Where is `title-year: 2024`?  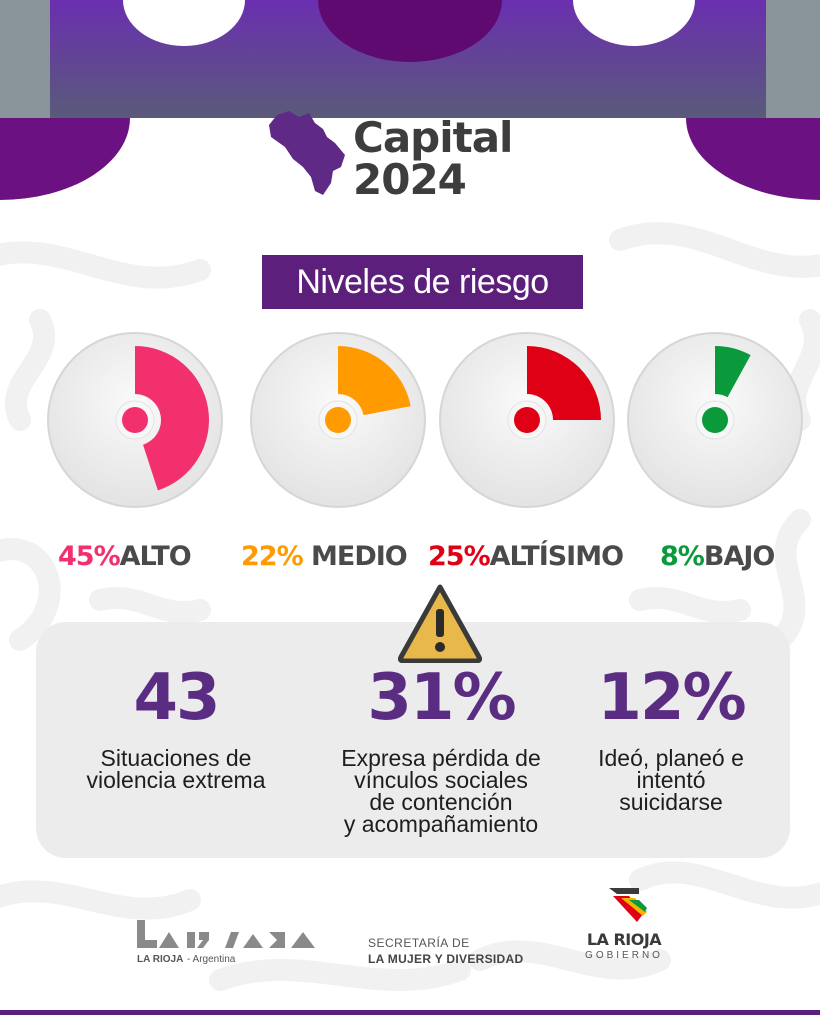
title-year: 2024 is located at coordinates (410, 179).